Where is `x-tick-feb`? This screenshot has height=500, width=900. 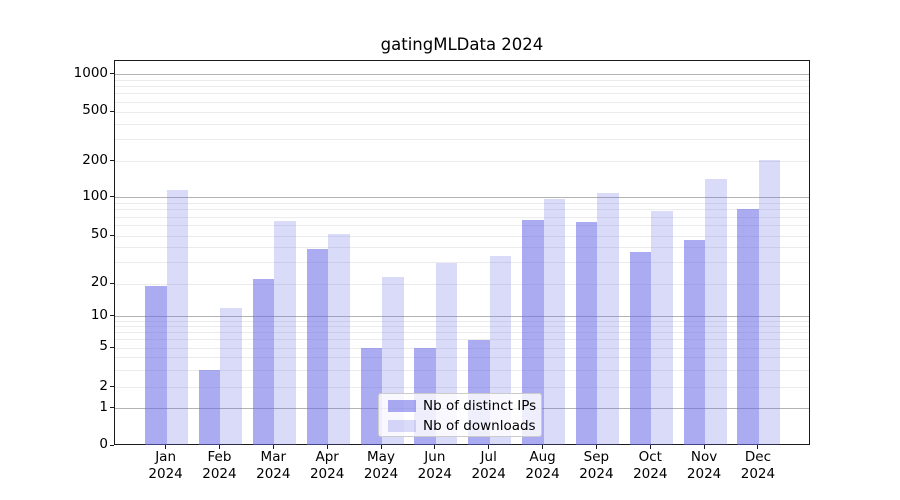
x-tick-feb is located at coordinates (219, 447).